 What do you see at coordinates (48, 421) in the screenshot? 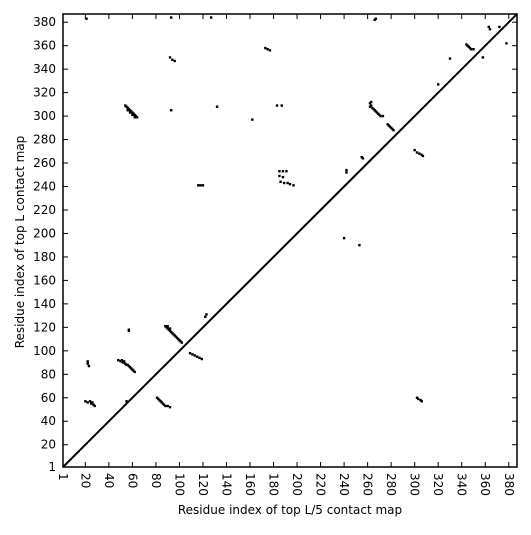
I see `y-tick-label: 40` at bounding box center [48, 421].